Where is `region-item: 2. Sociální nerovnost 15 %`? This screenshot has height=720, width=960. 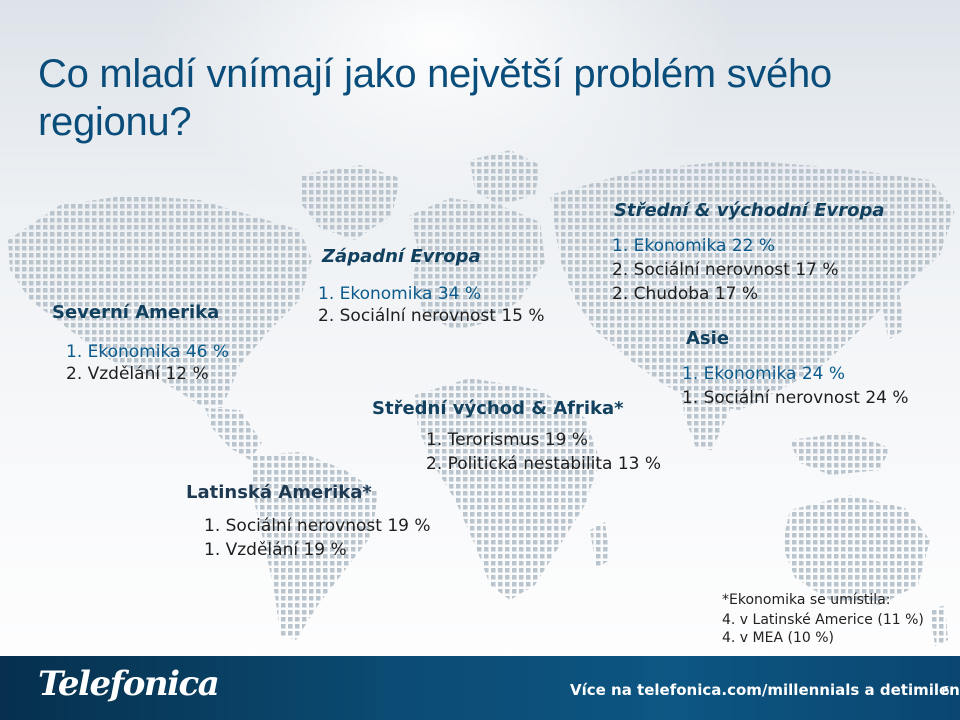
region-item: 2. Sociální nerovnost 15 % is located at coordinates (431, 316).